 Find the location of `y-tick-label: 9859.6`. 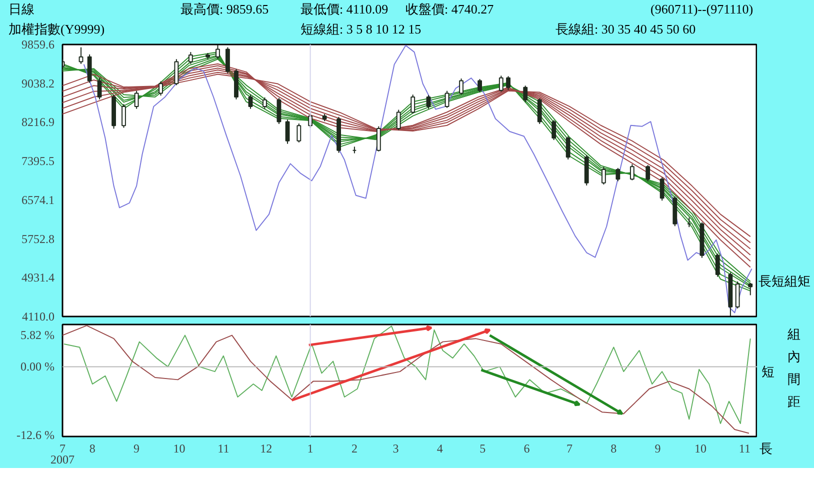

y-tick-label: 9859.6 is located at coordinates (38, 45).